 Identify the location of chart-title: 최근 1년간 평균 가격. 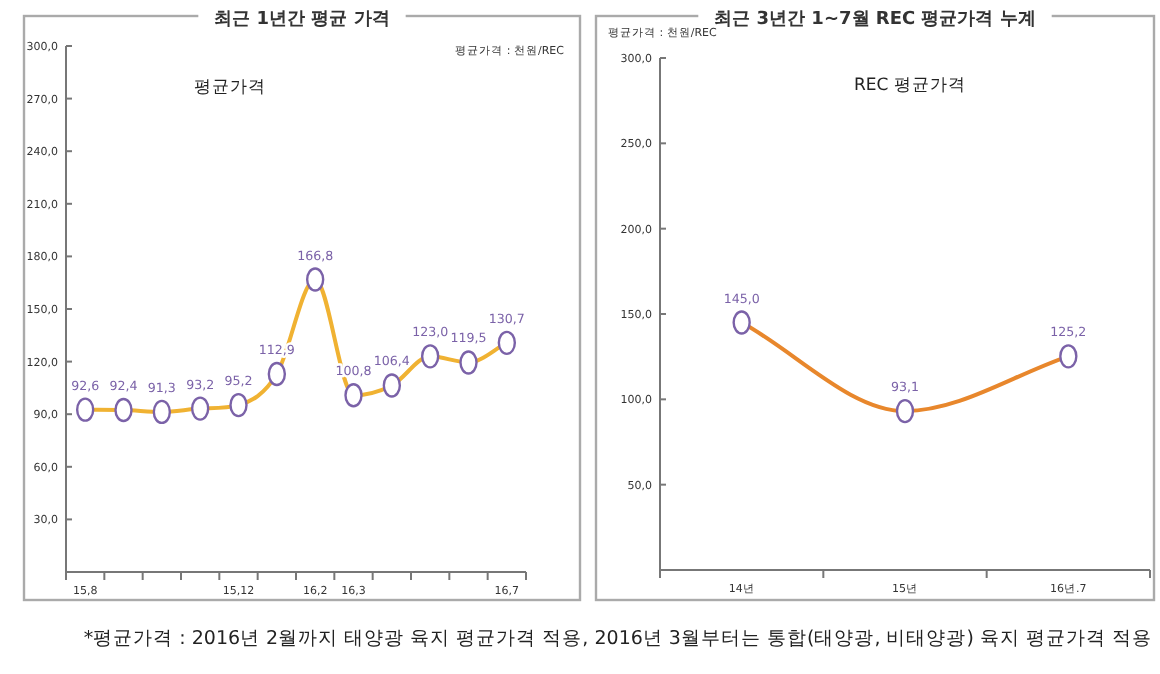
(302, 20).